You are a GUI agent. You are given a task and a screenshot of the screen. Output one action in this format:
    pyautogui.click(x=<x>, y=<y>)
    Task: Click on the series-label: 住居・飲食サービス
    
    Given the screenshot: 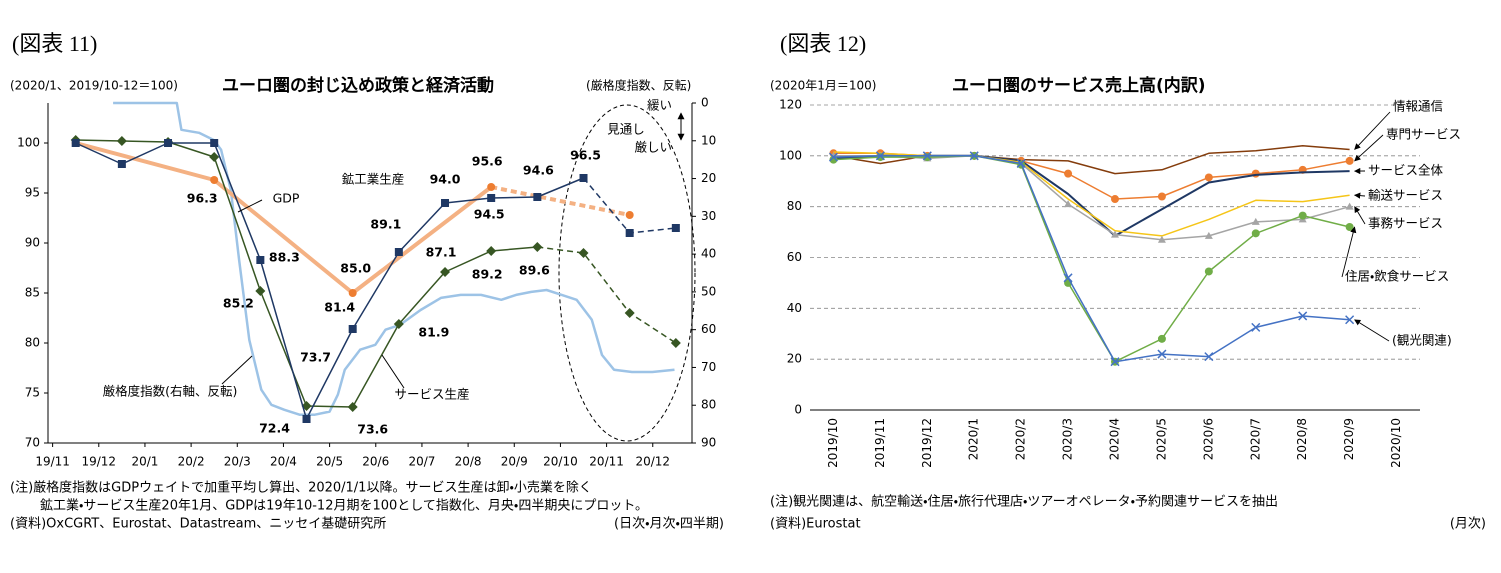 What is the action you would take?
    pyautogui.click(x=1397, y=276)
    